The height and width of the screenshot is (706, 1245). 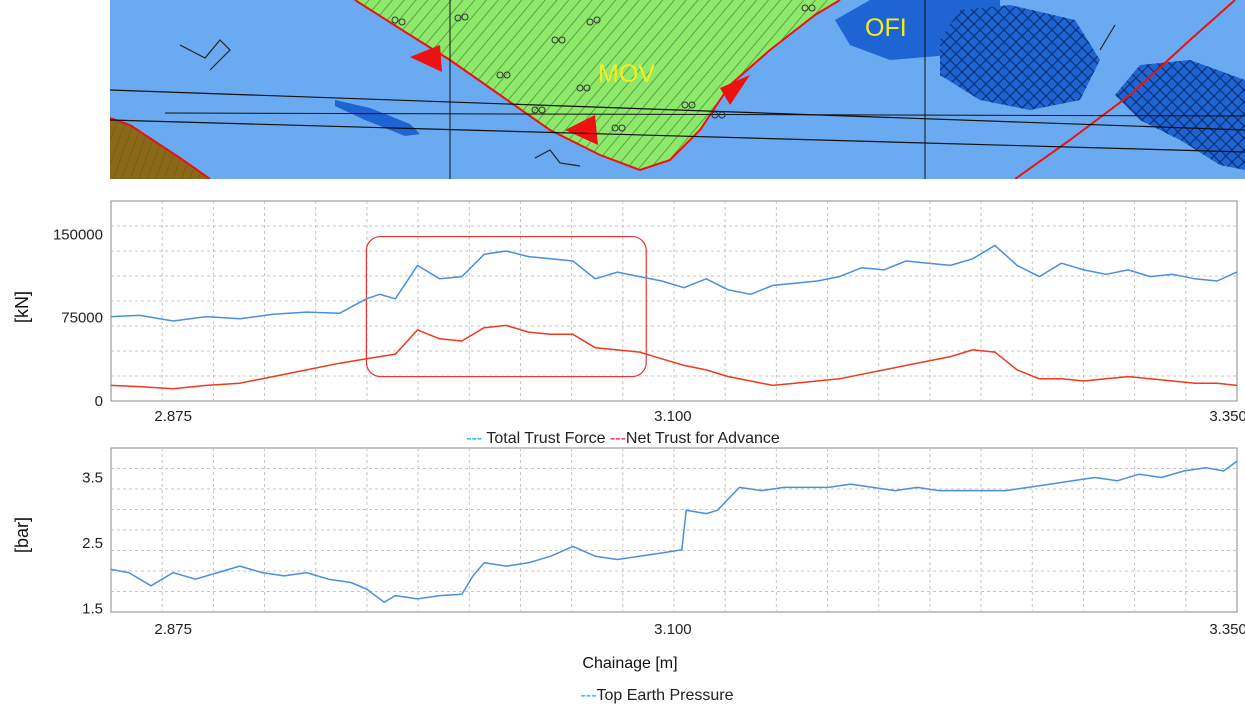 I want to click on ofi-unit-cross-hatch, so click(x=1020, y=57).